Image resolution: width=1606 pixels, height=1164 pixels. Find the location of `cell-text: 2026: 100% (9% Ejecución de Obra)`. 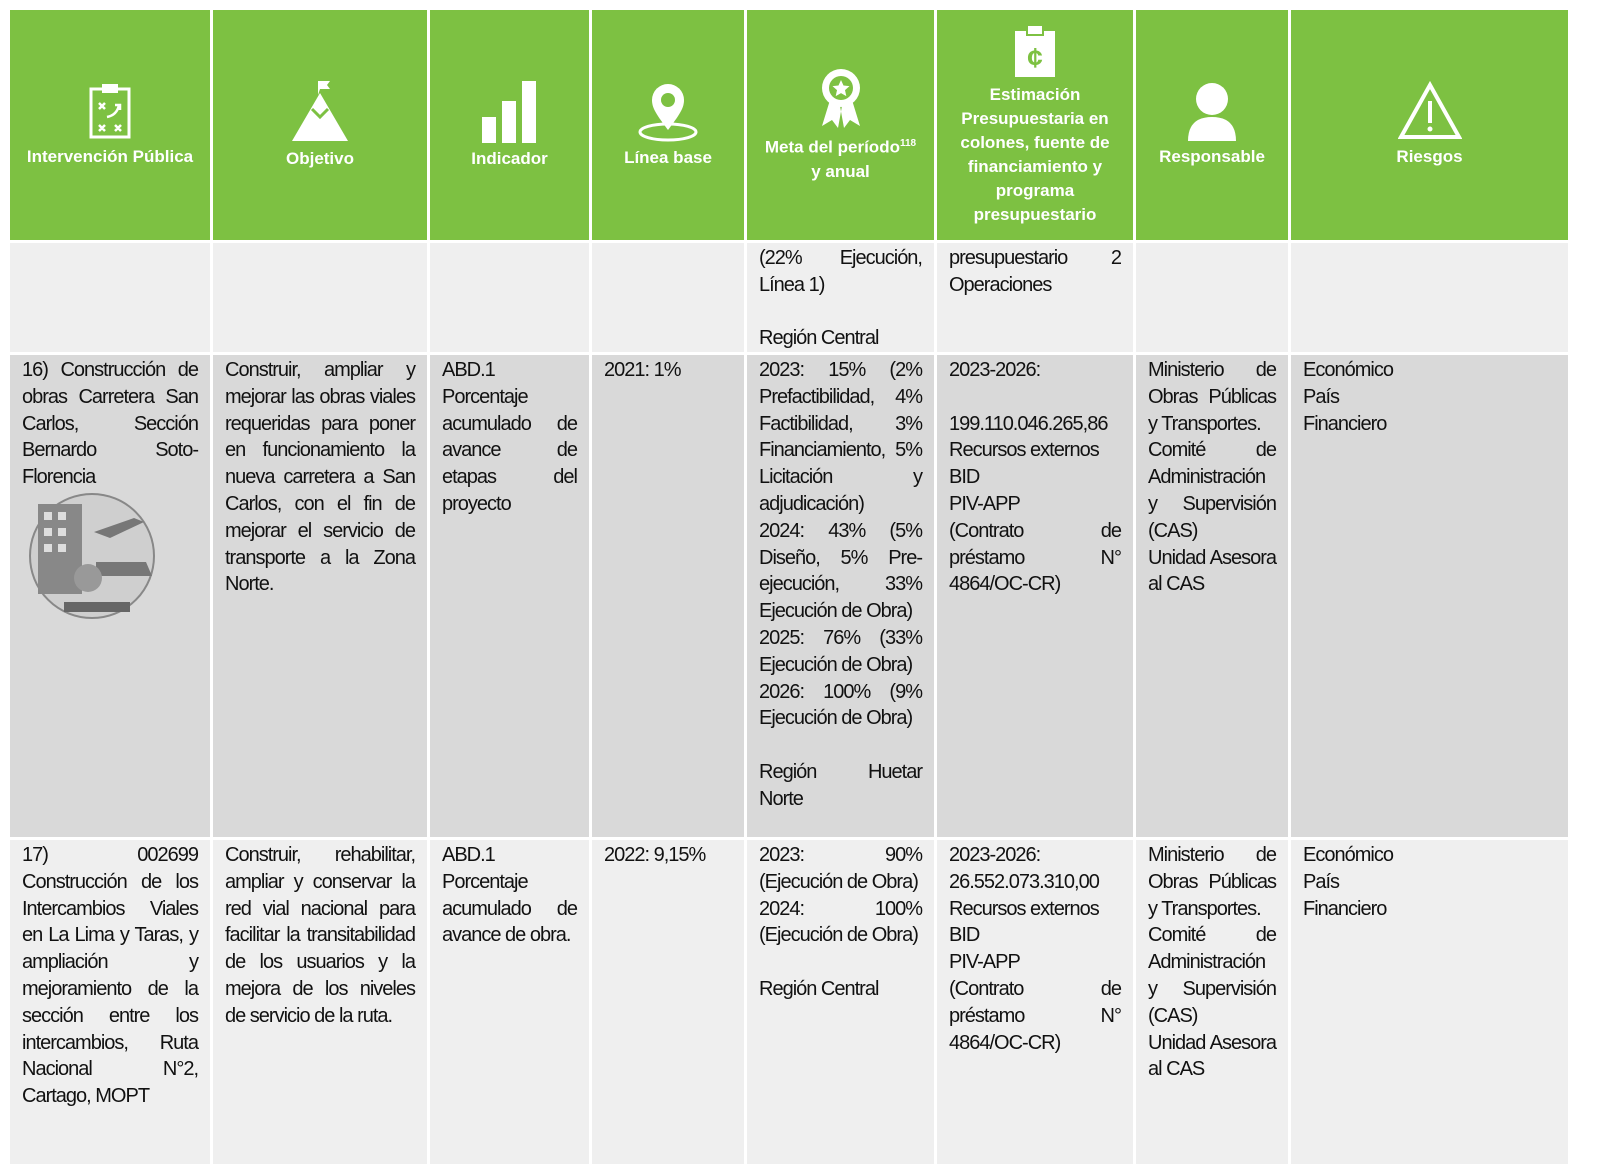

cell-text: 2026: 100% (9% Ejecución de Obra) is located at coordinates (841, 705).